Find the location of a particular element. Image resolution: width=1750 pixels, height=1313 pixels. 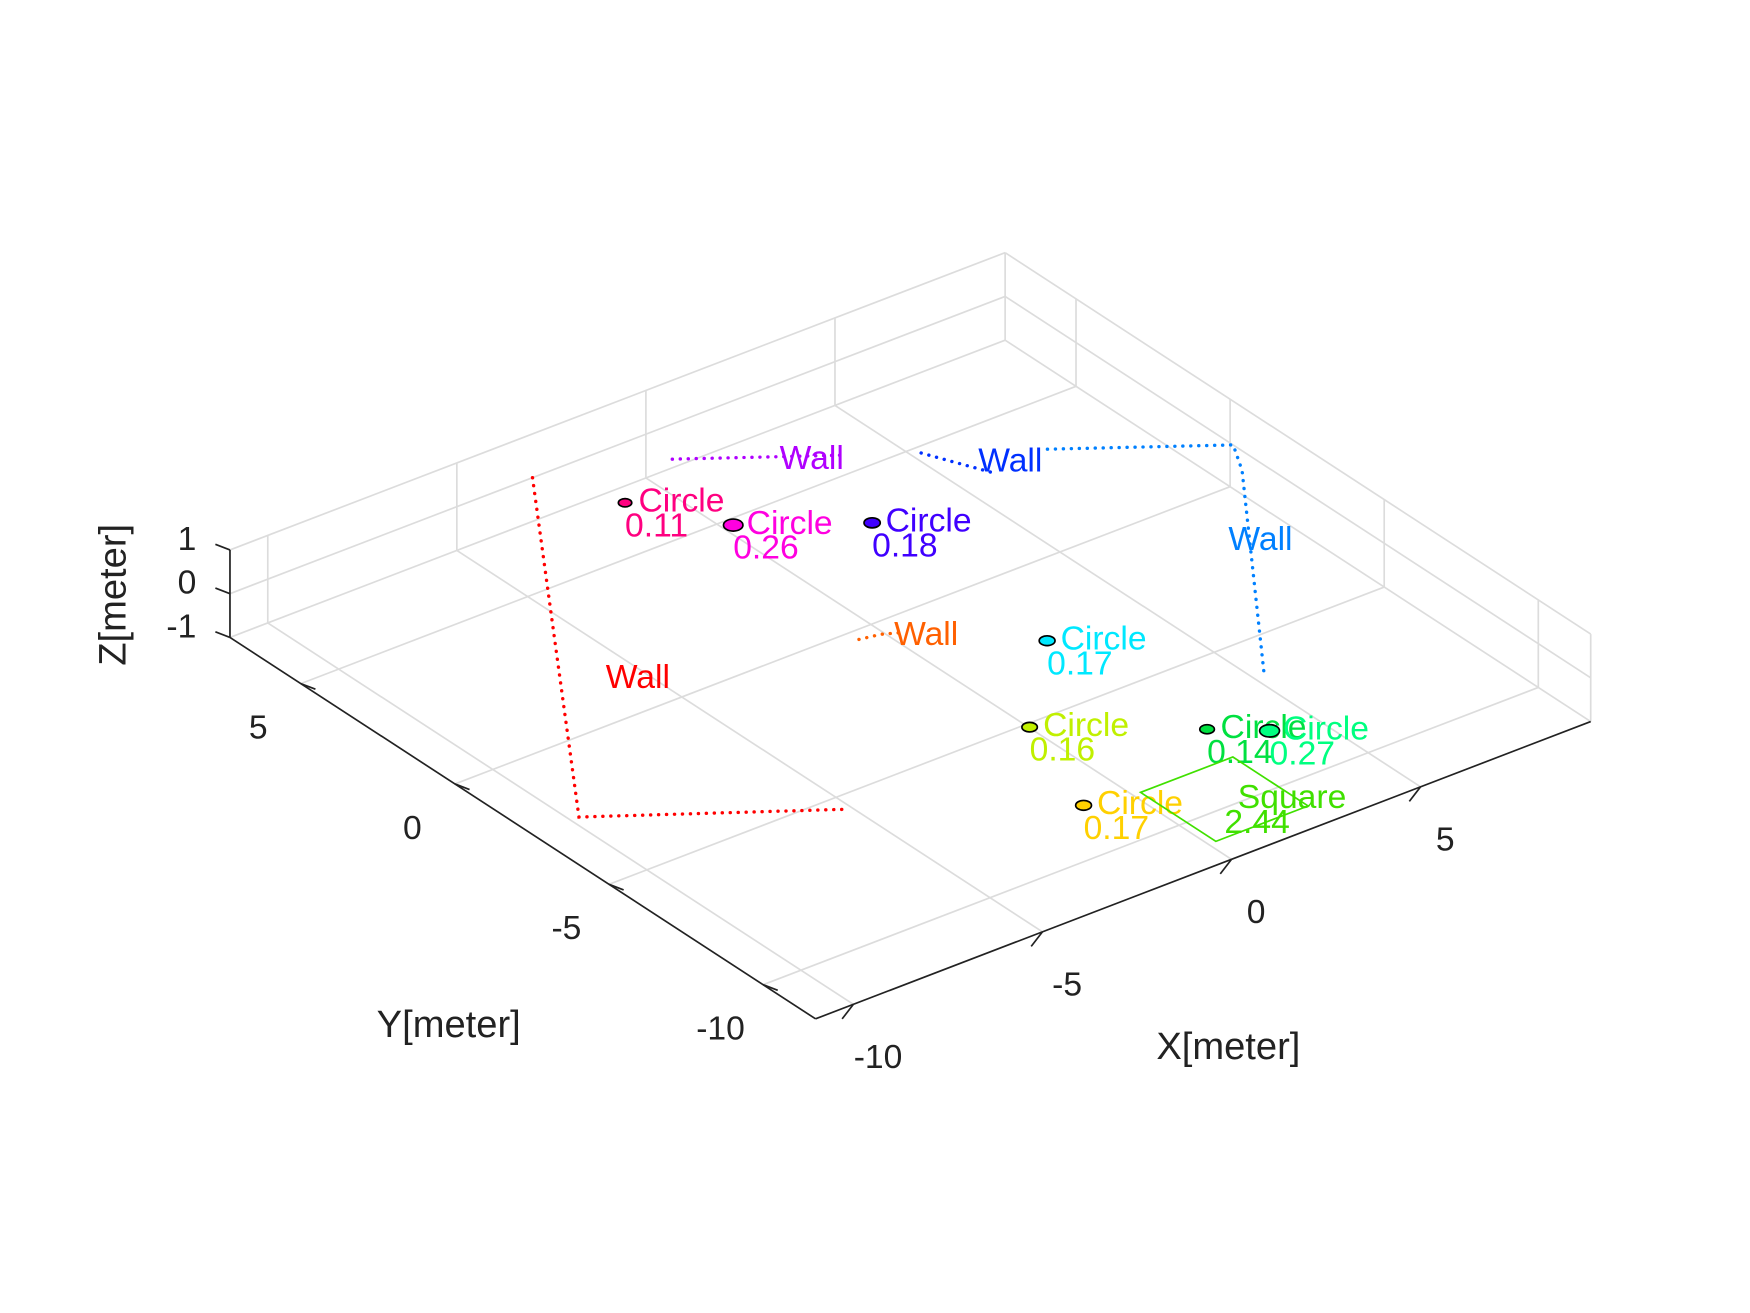

y-tick-label: 5 is located at coordinates (258, 727).